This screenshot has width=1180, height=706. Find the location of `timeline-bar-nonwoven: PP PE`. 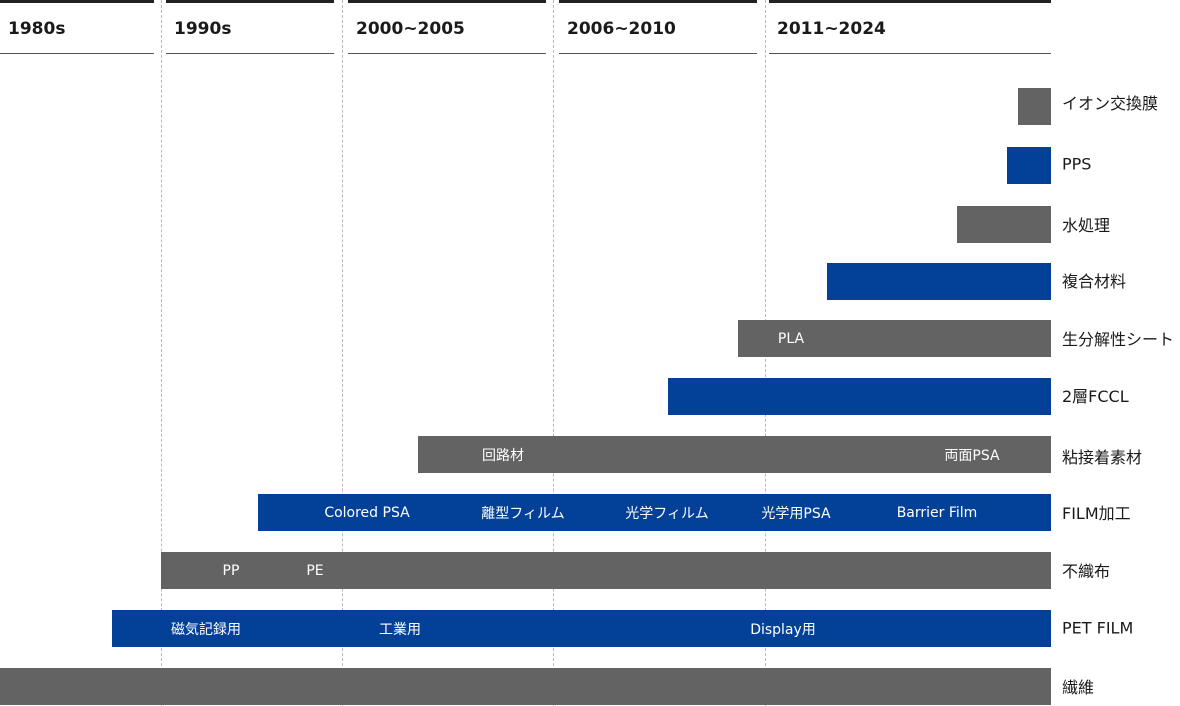

timeline-bar-nonwoven: PP PE is located at coordinates (606, 570).